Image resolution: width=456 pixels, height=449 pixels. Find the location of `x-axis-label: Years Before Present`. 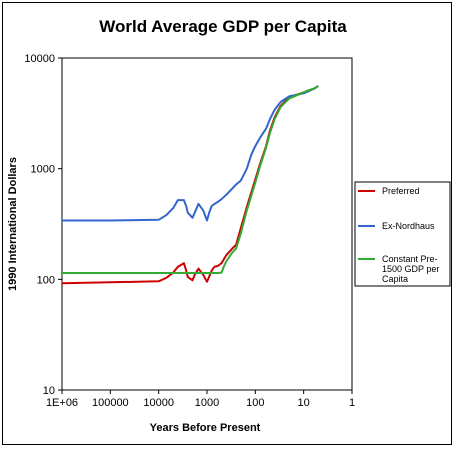

x-axis-label: Years Before Present is located at coordinates (205, 428).